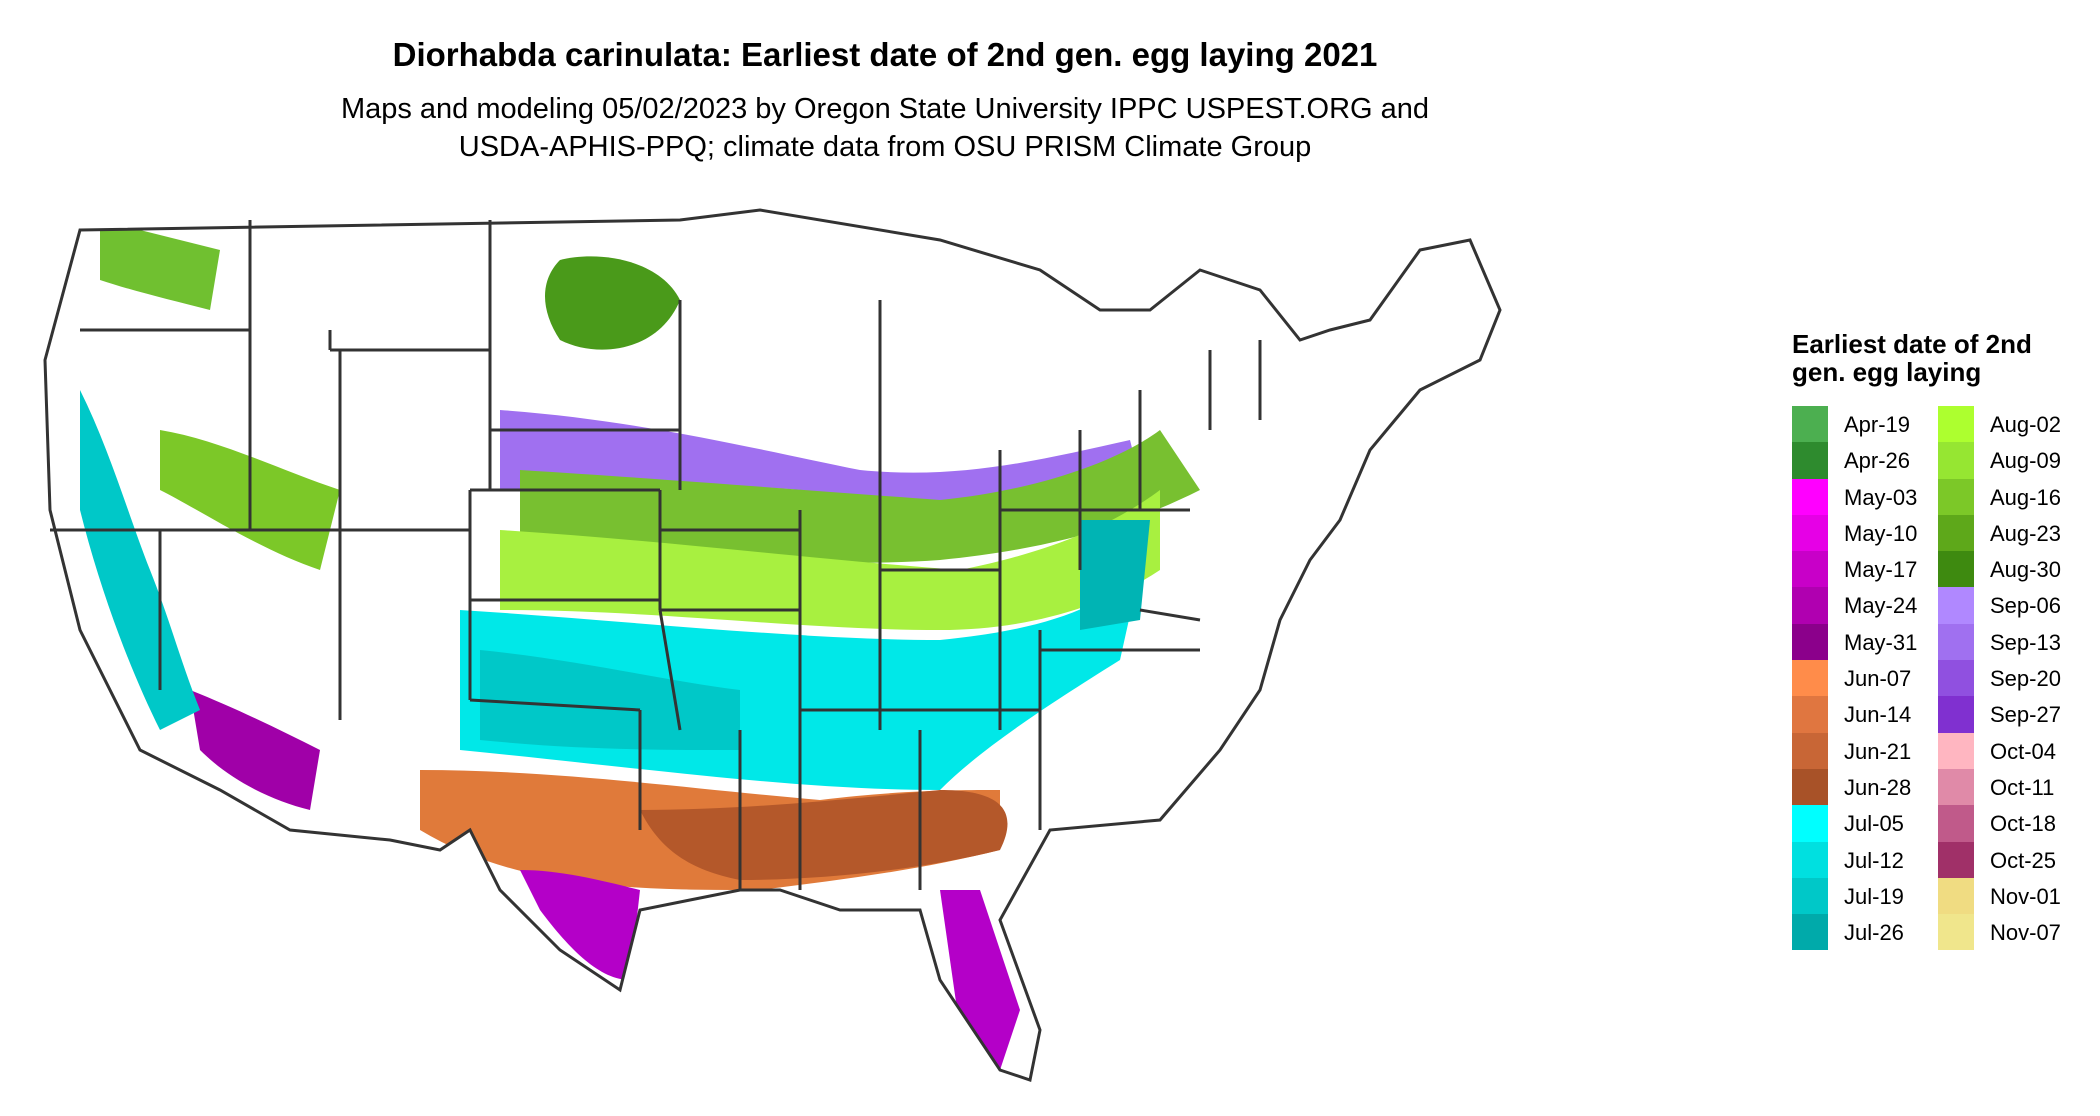 The image size is (2100, 1116). What do you see at coordinates (1881, 606) in the screenshot?
I see `legend-label: May-24` at bounding box center [1881, 606].